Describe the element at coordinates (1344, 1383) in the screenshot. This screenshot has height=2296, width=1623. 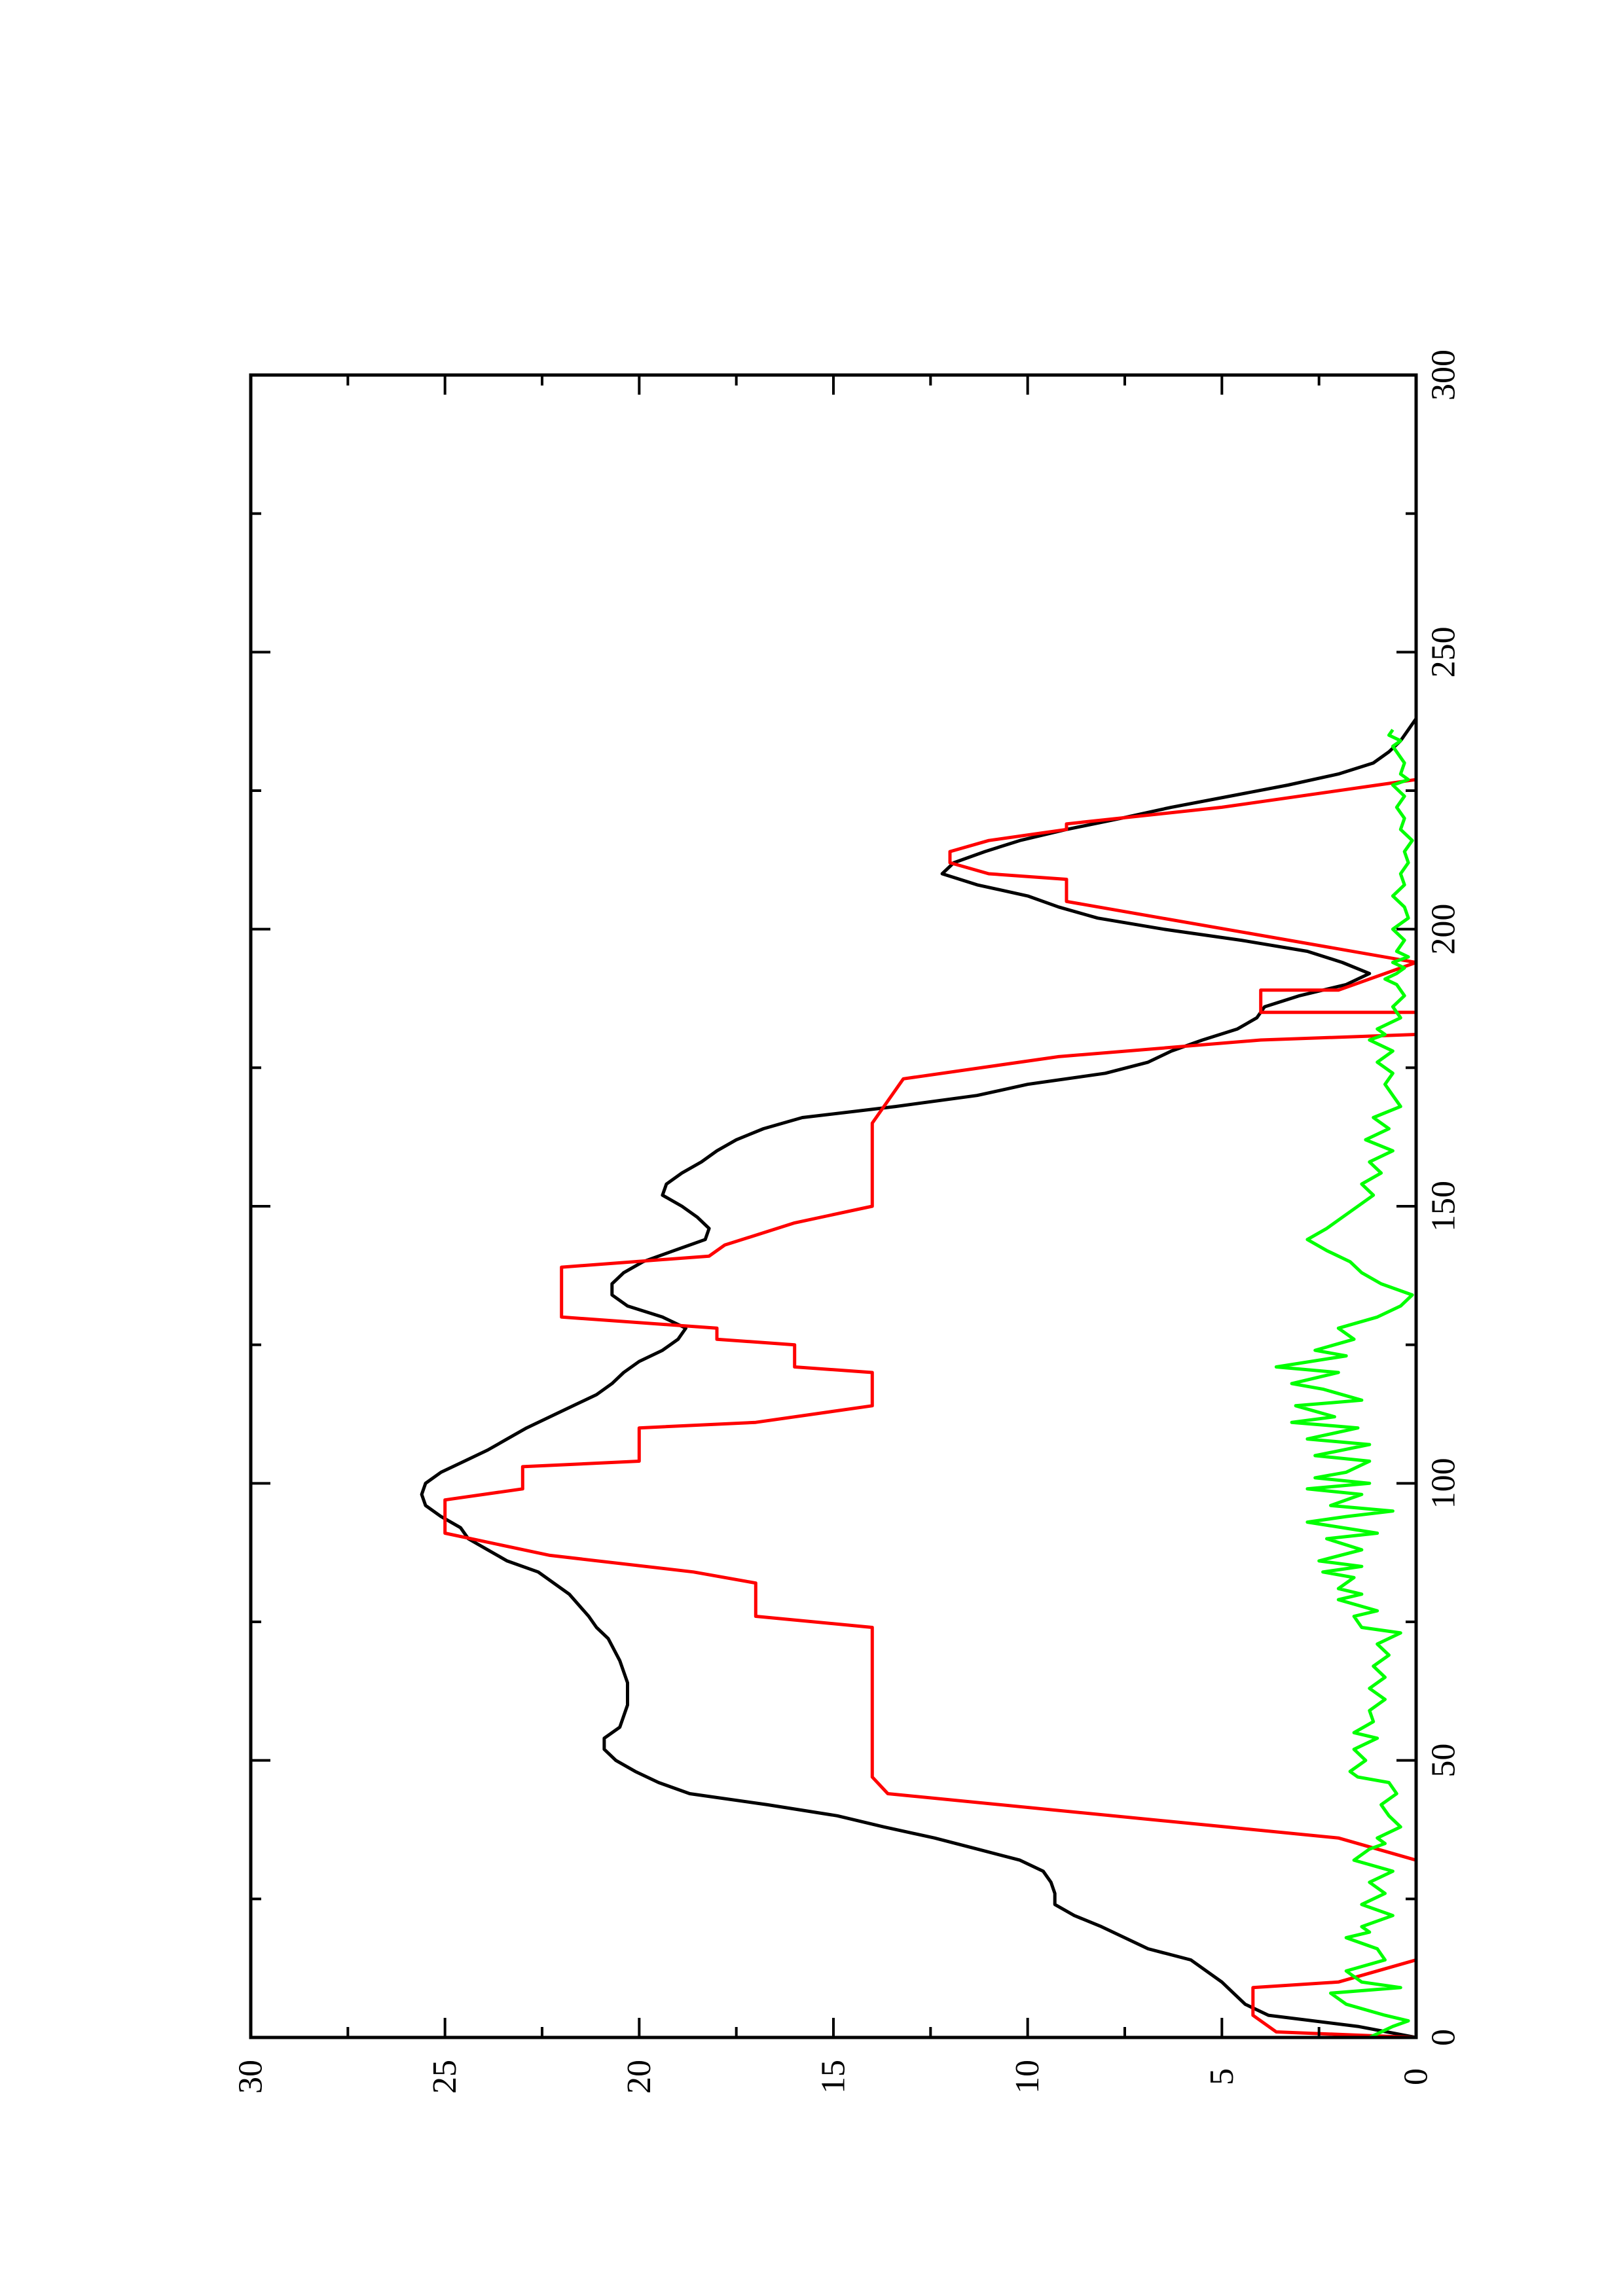
I see `green-series-line` at that location.